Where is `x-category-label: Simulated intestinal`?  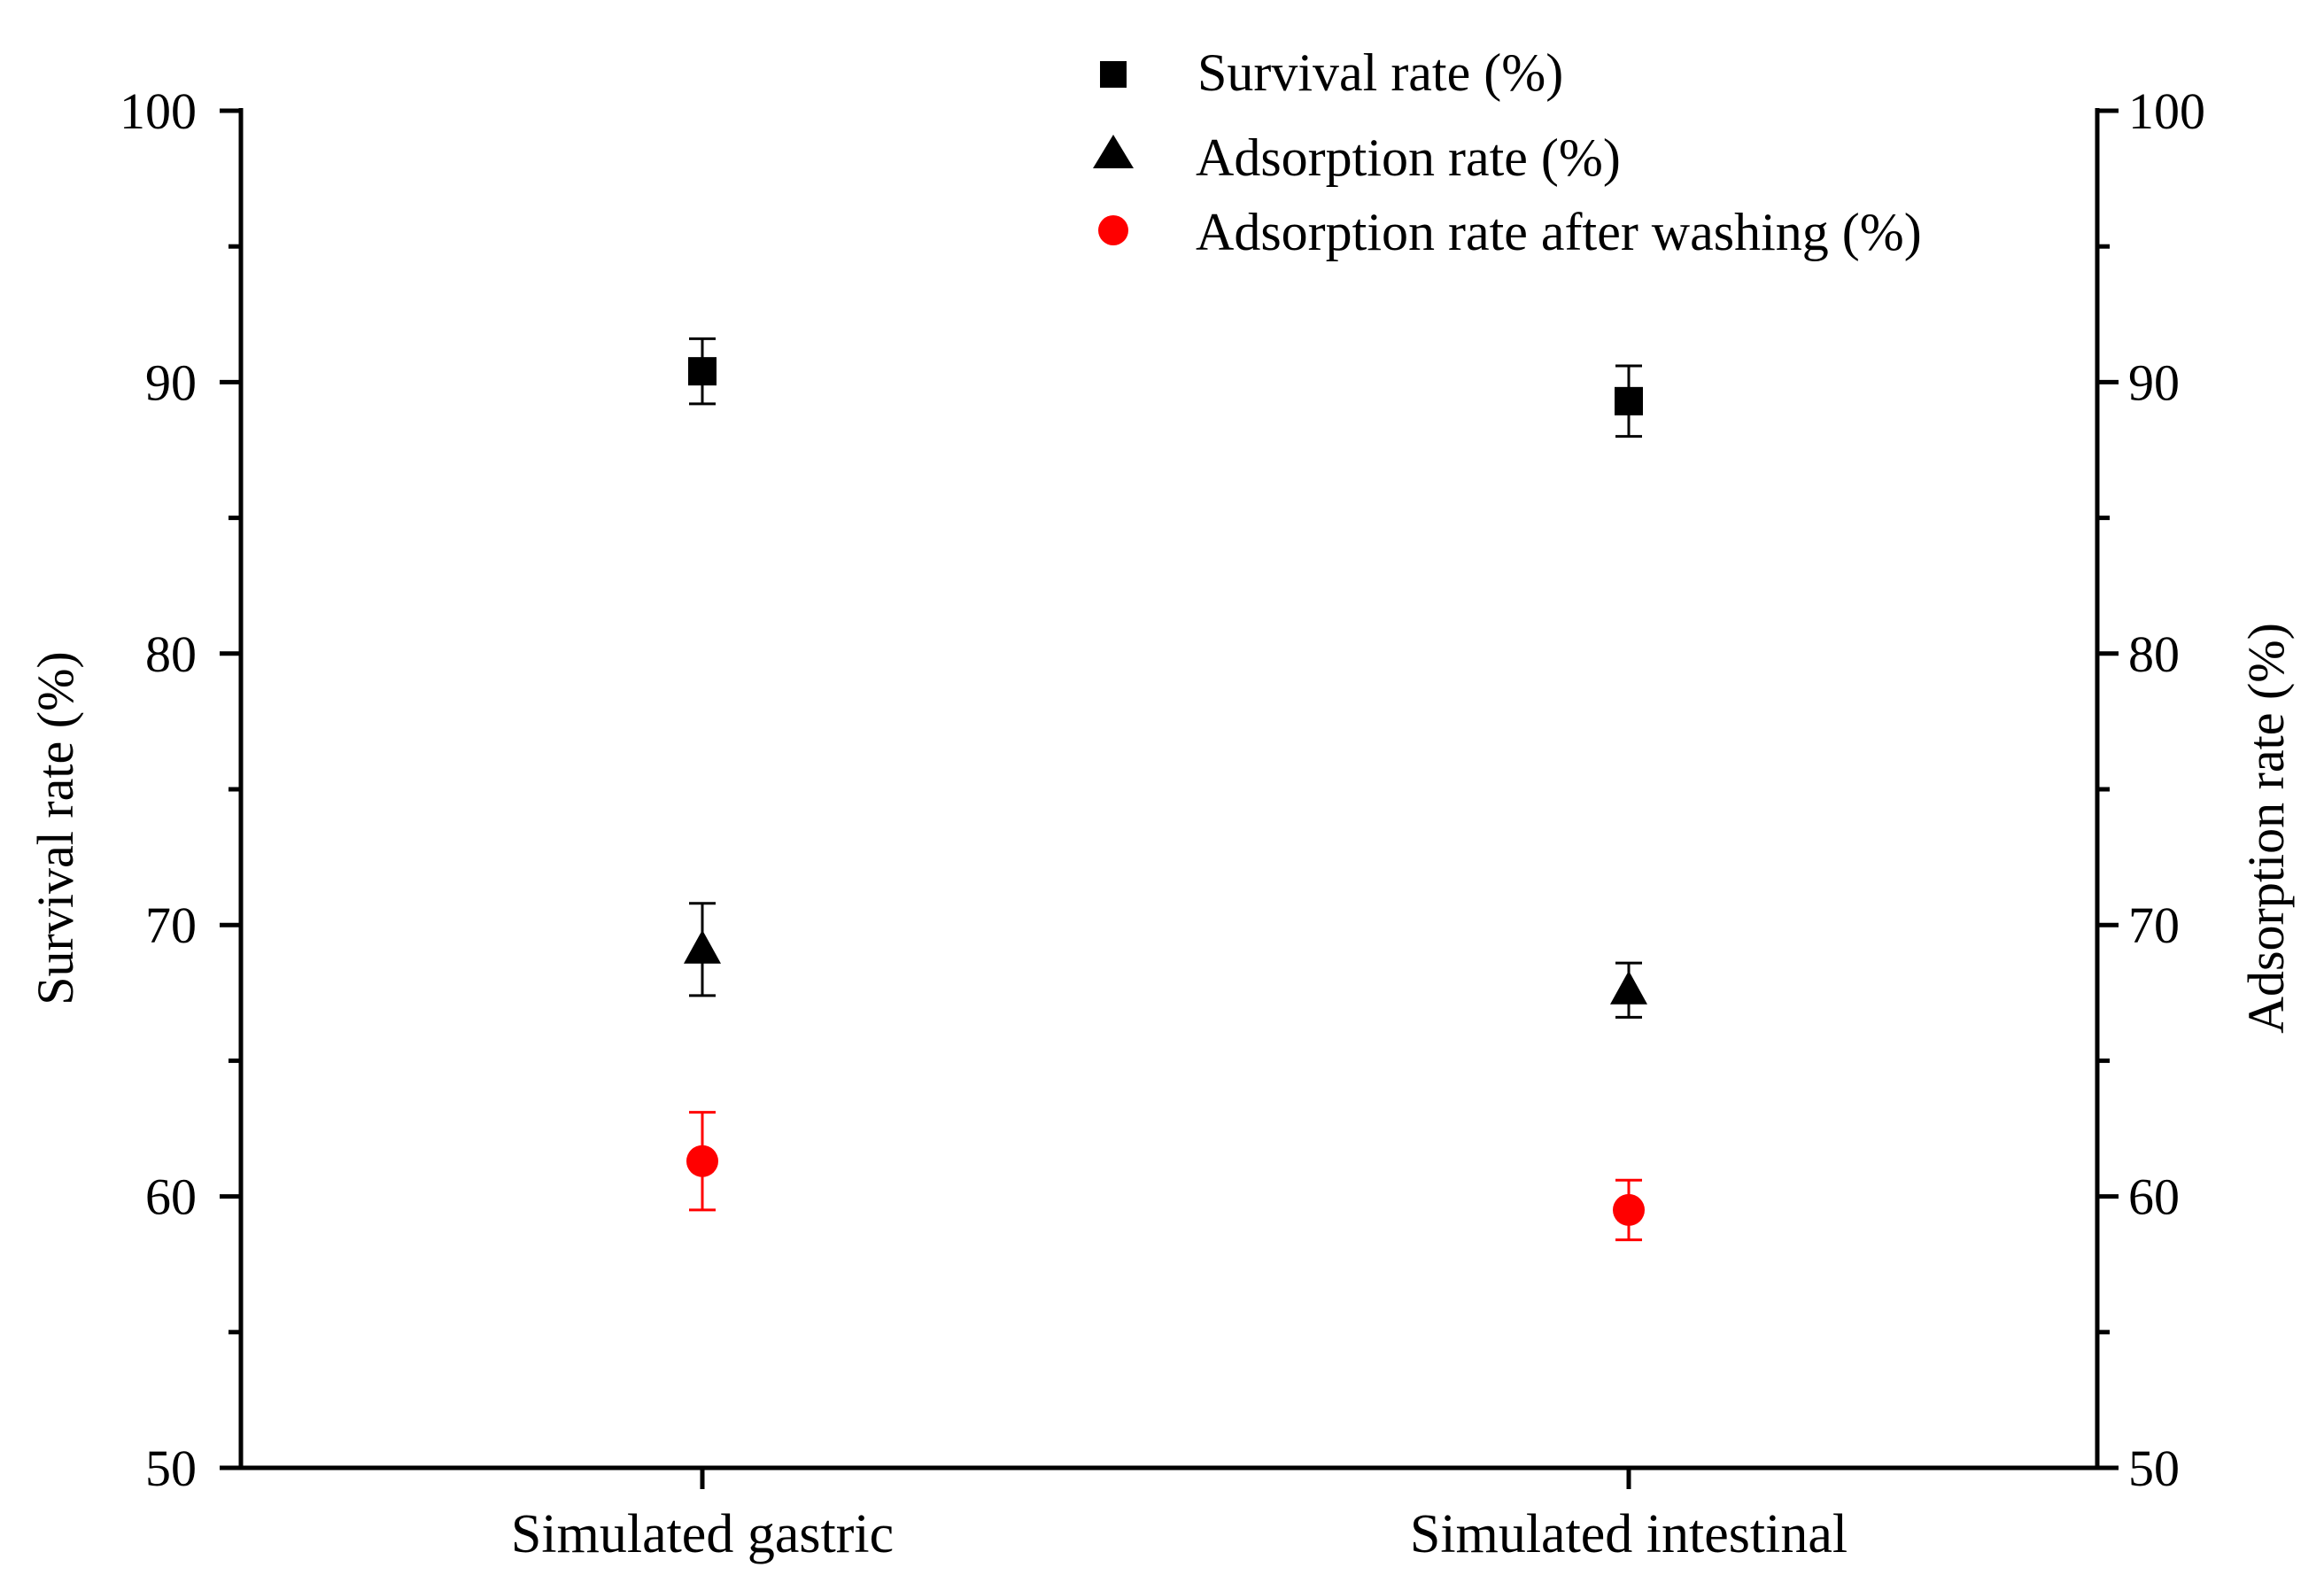 x-category-label: Simulated intestinal is located at coordinates (1629, 1534).